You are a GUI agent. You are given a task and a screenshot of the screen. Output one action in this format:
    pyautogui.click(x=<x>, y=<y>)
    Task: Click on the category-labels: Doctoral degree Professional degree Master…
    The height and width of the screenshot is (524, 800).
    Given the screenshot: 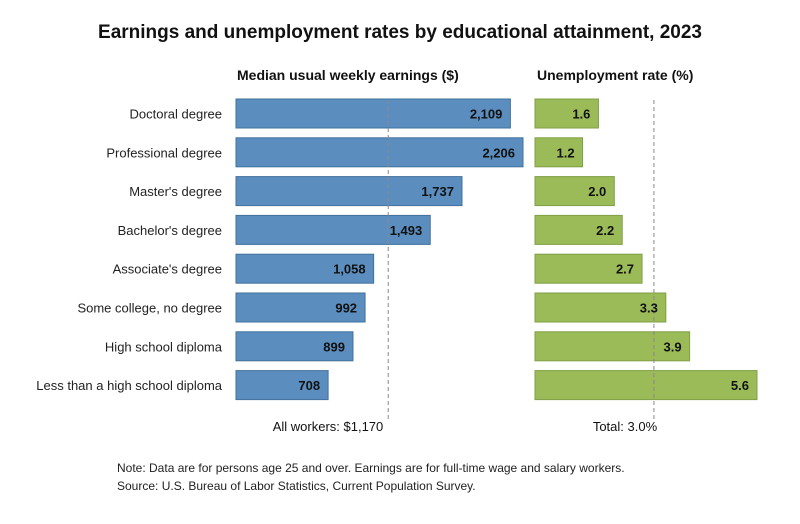 What is the action you would take?
    pyautogui.click(x=129, y=250)
    